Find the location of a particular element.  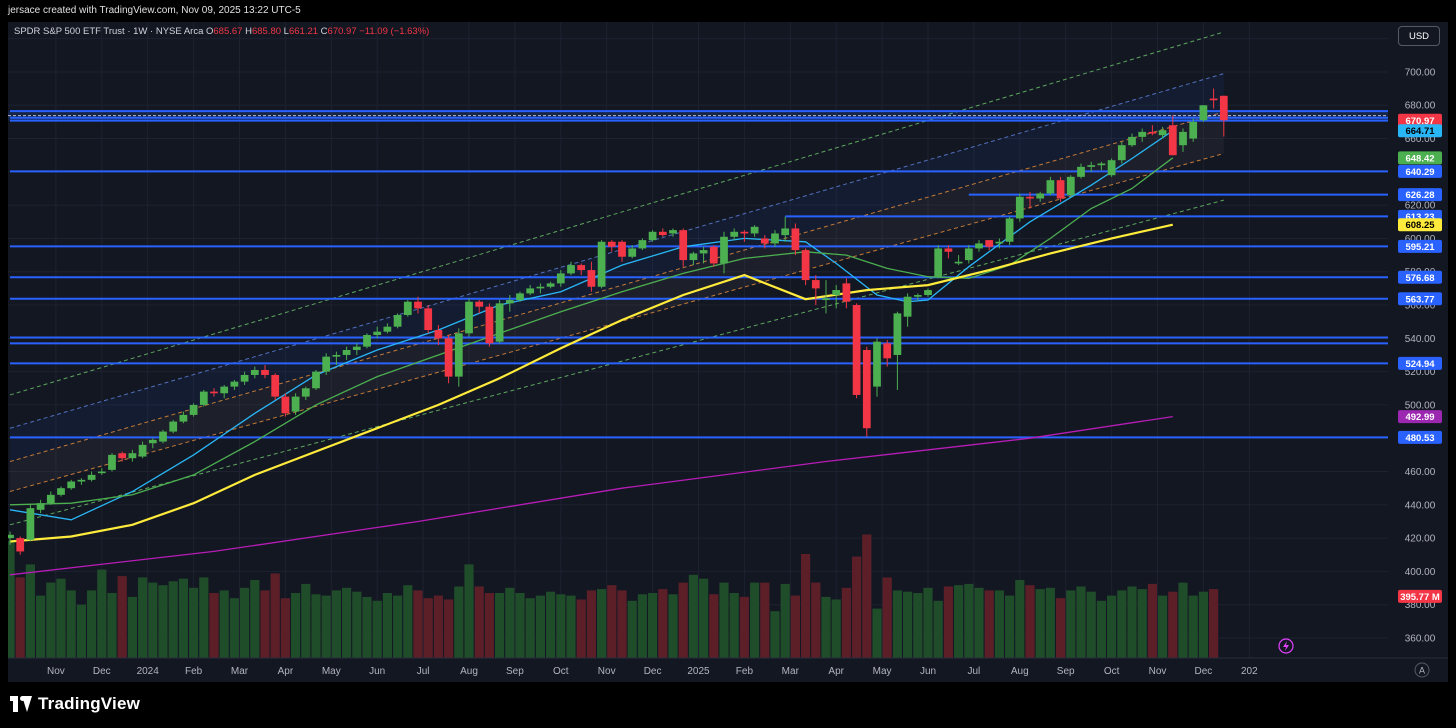

auto-scale-button: A is located at coordinates (1422, 670).